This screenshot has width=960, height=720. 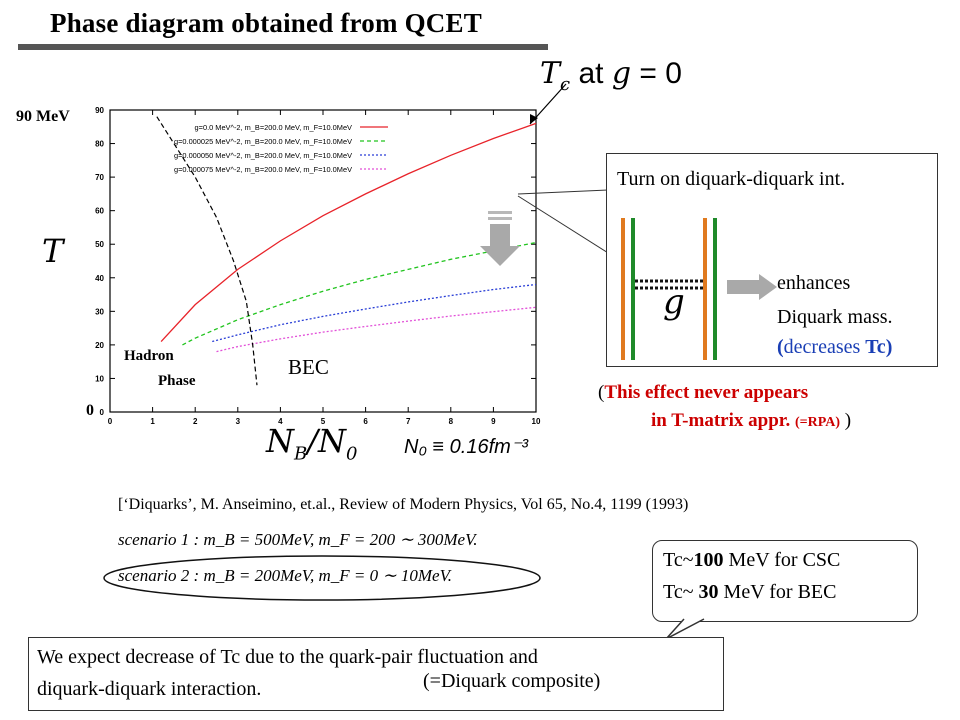 I want to click on x-tick-label: 5, so click(x=323, y=421).